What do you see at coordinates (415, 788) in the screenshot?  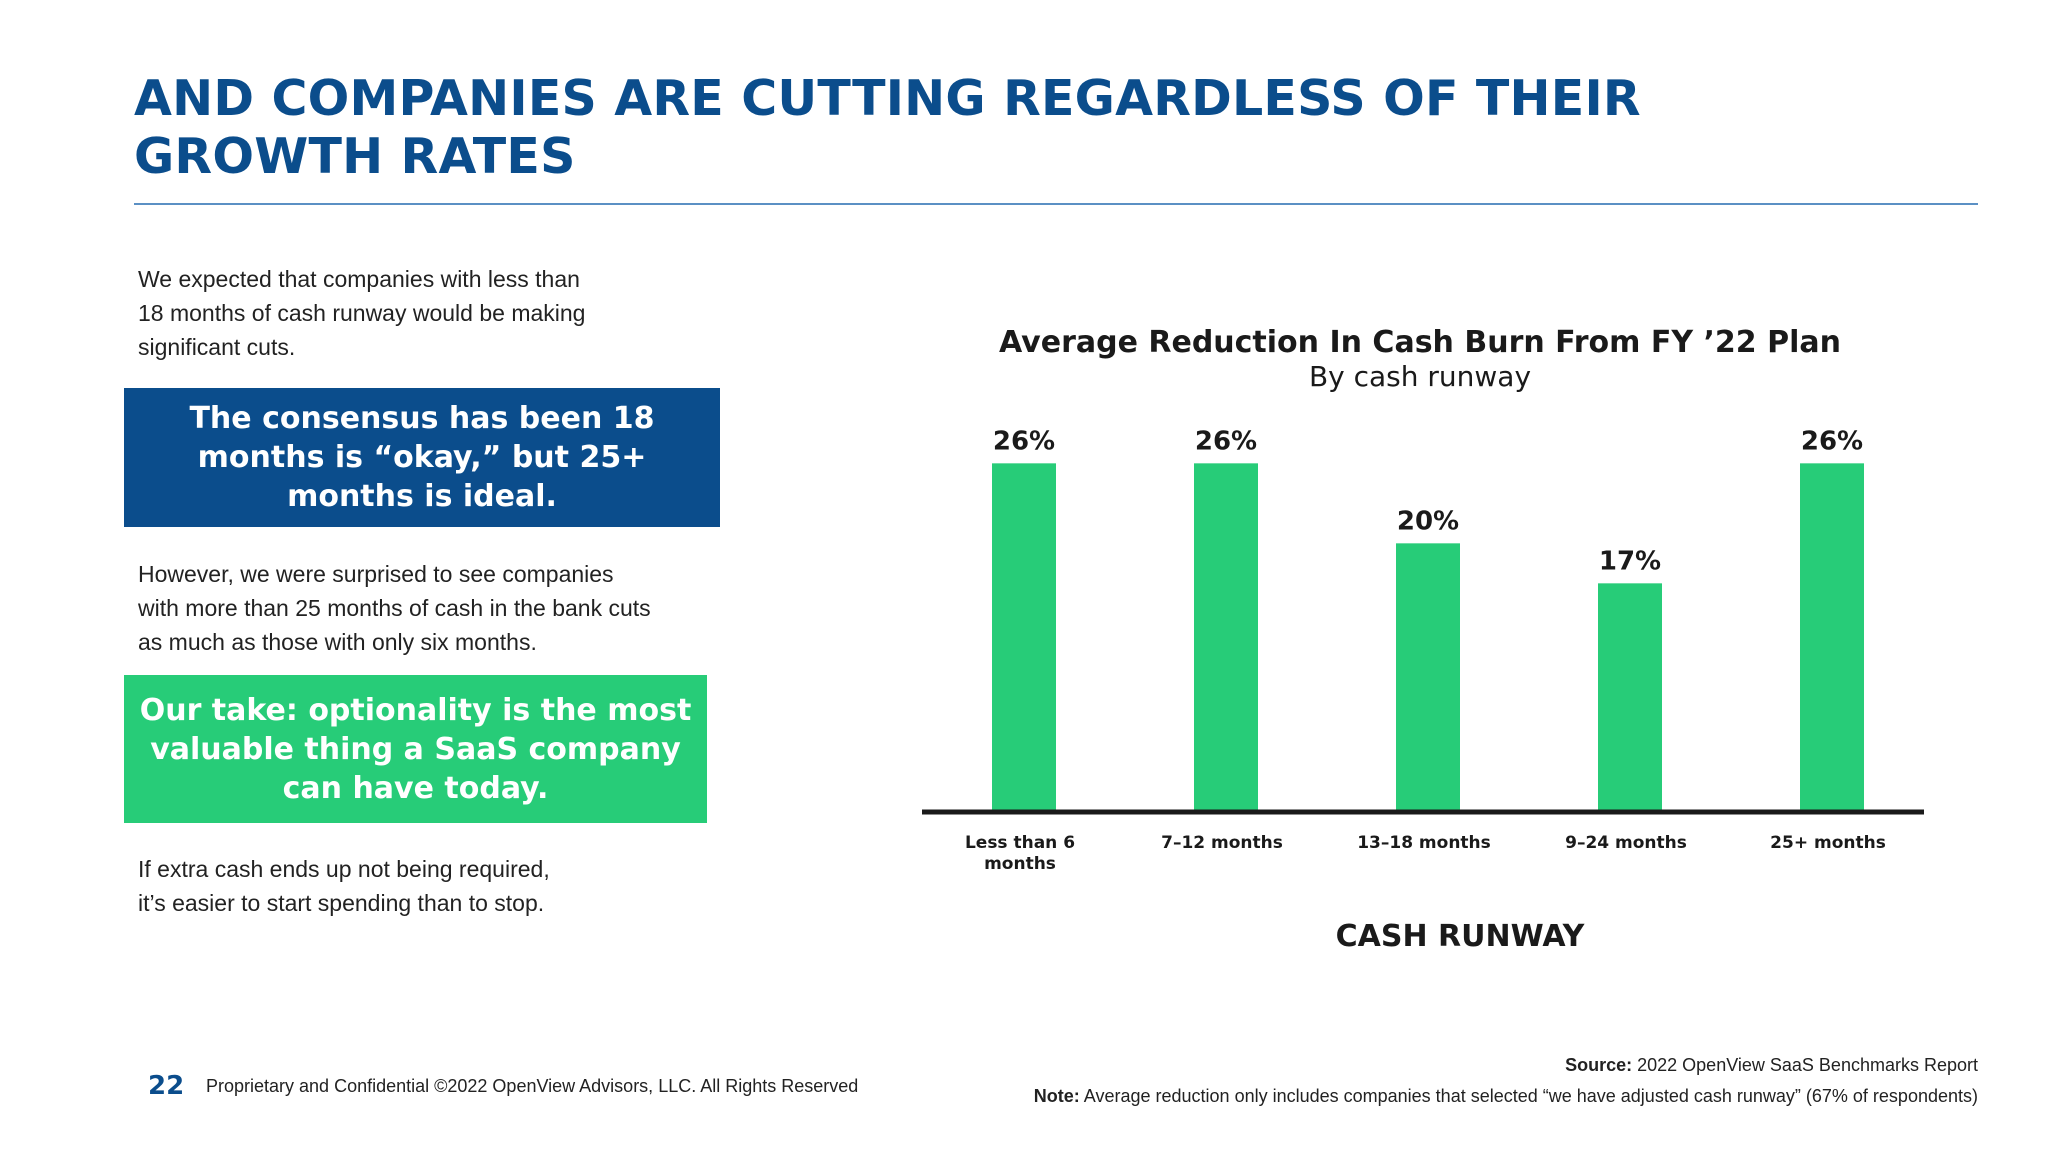 I see `callout-line: can have today.` at bounding box center [415, 788].